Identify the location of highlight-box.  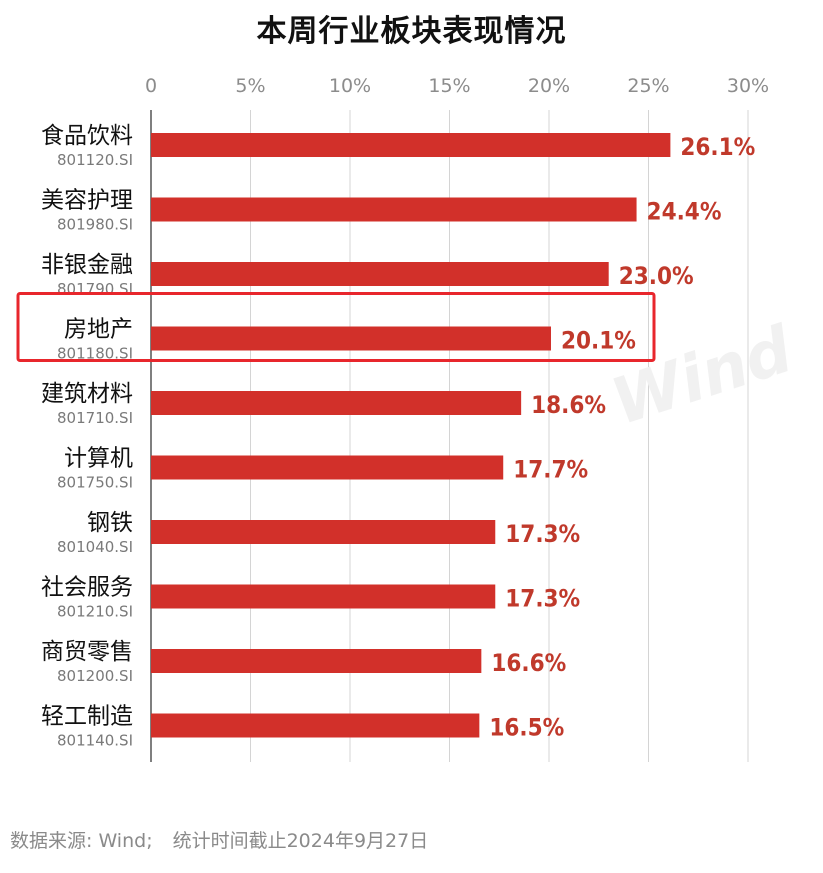
(336, 327).